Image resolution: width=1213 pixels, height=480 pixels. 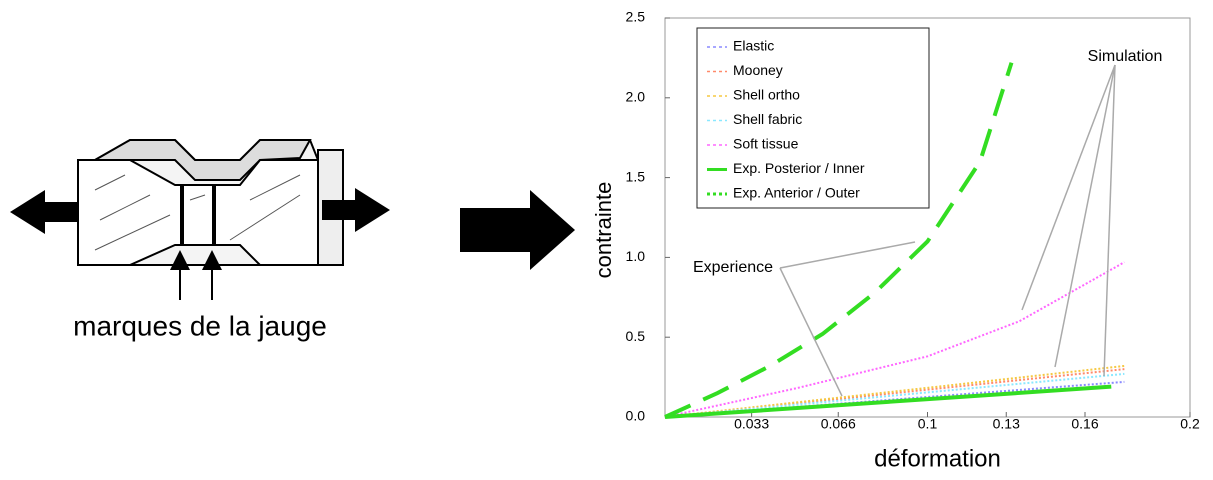 What do you see at coordinates (751, 424) in the screenshot?
I see `x-tick-label: 0.033` at bounding box center [751, 424].